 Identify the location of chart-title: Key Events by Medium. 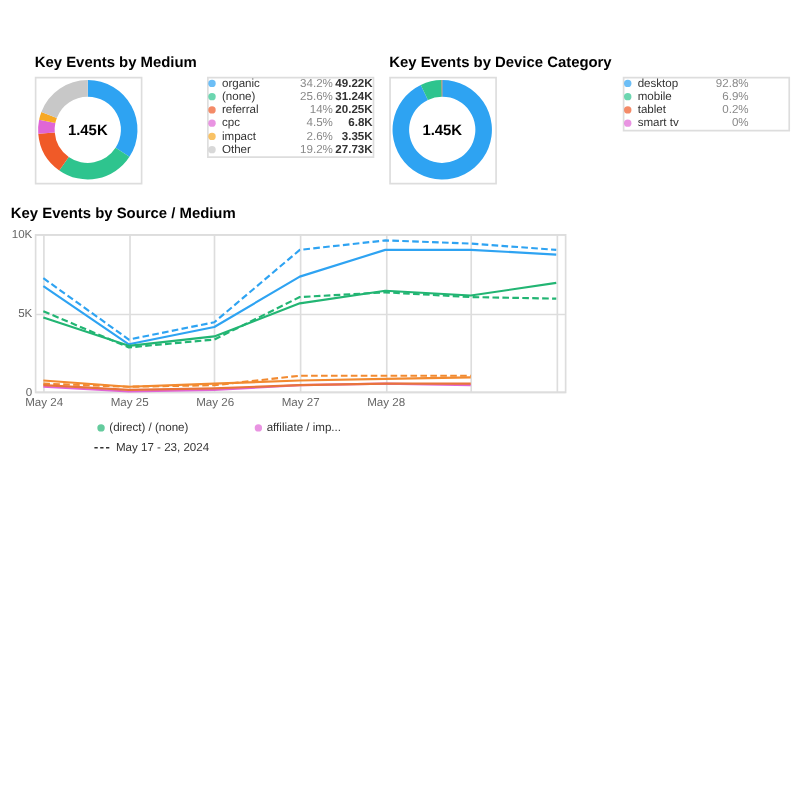
(116, 61).